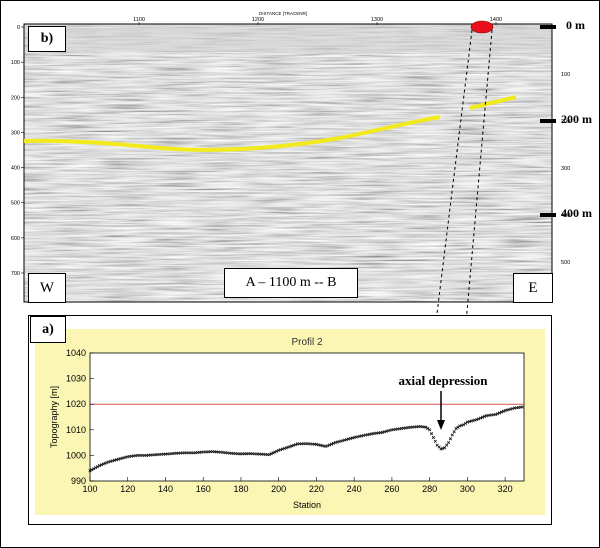  I want to click on x-tick-label: 300, so click(467, 489).